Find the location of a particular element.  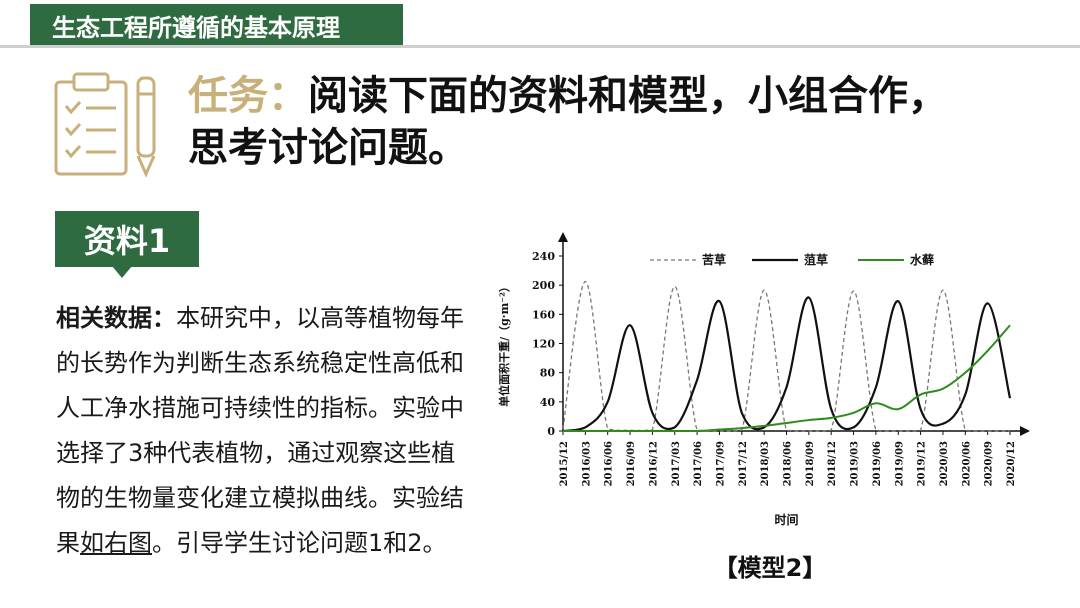

x-tick-label: 2020/12 is located at coordinates (1011, 463).